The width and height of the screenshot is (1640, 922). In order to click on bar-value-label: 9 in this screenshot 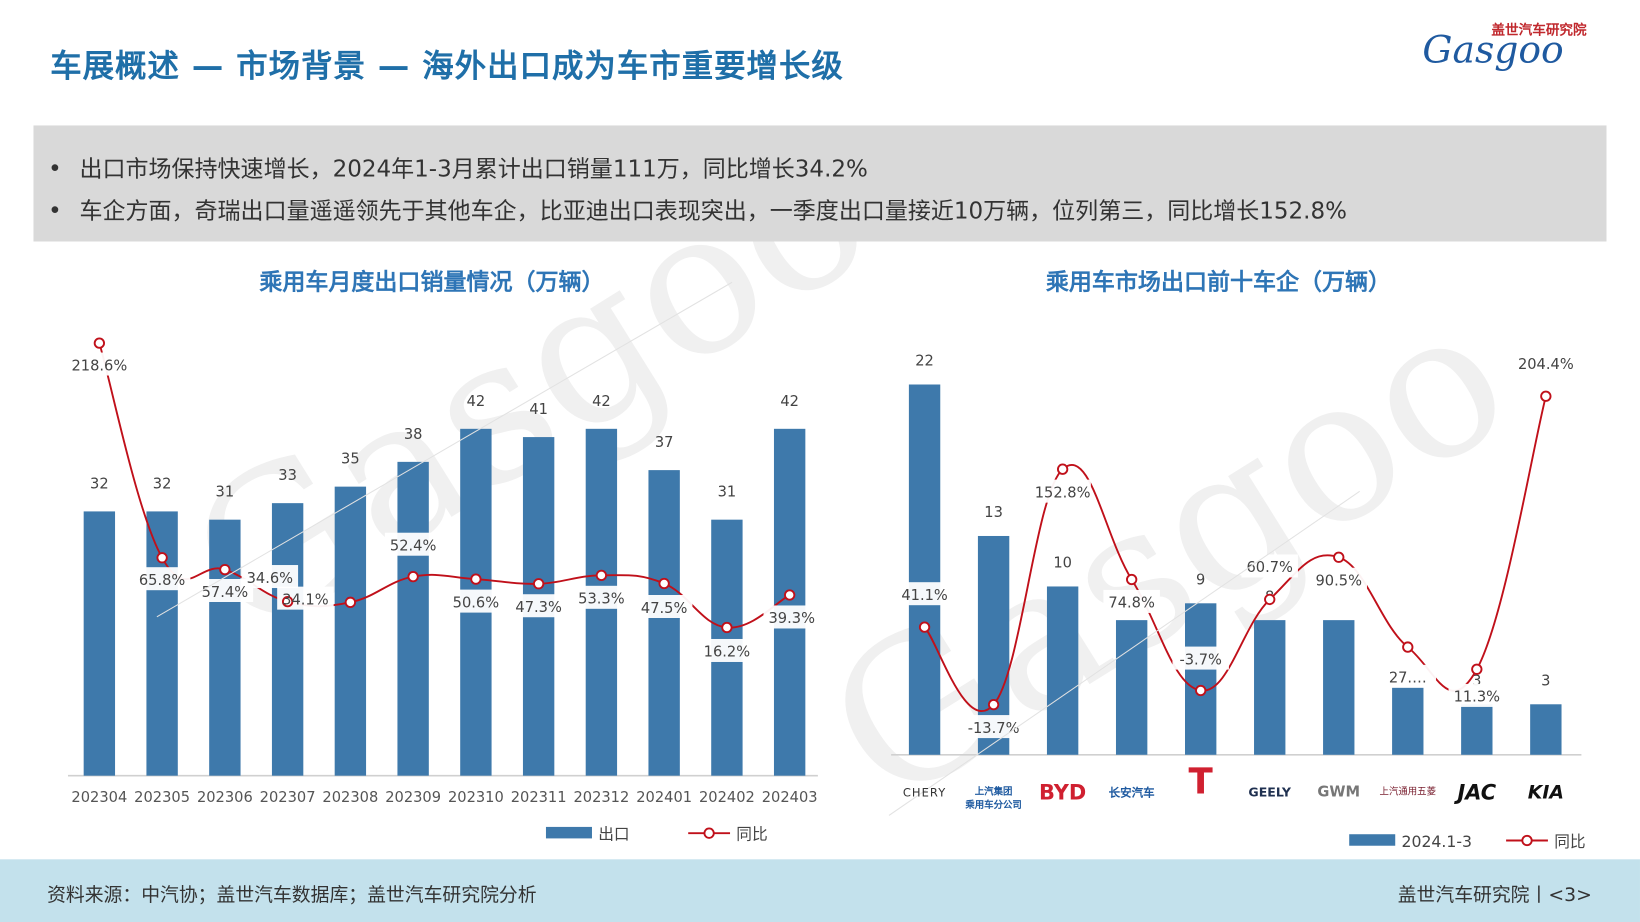, I will do `click(1200, 579)`.